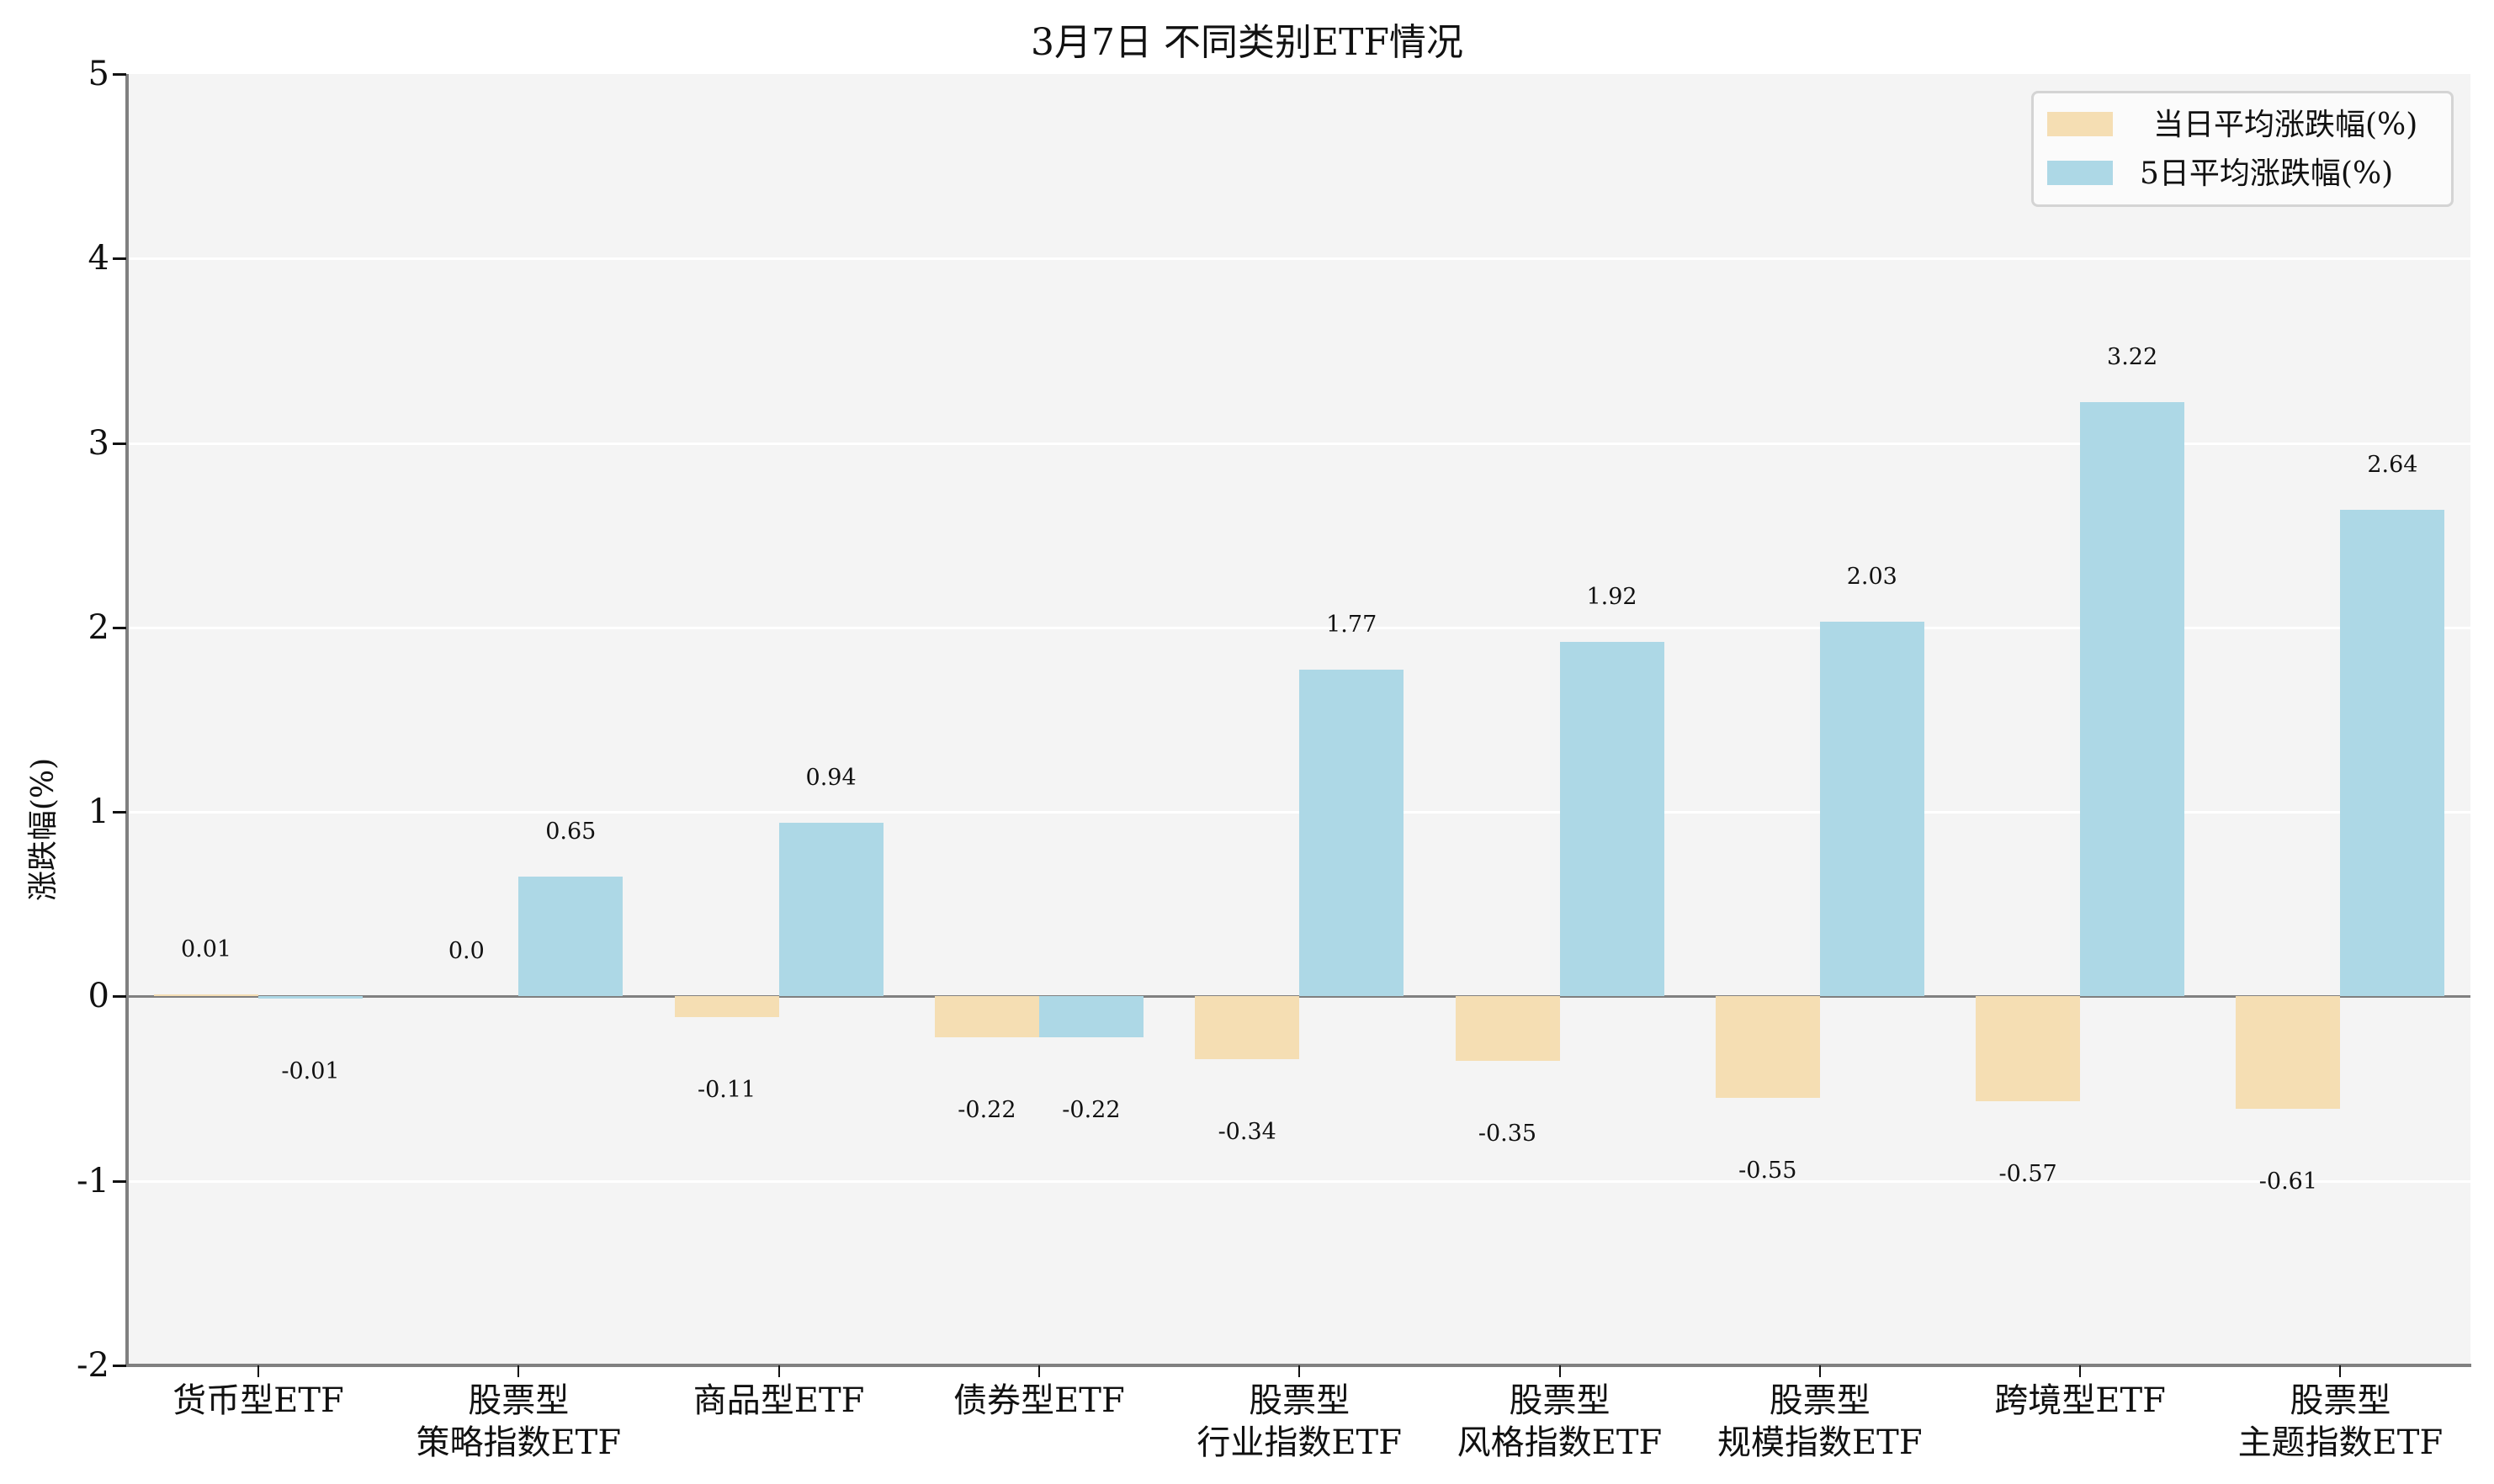 The image size is (2494, 1484). What do you see at coordinates (1247, 1131) in the screenshot?
I see `value-label-daily: -0.34` at bounding box center [1247, 1131].